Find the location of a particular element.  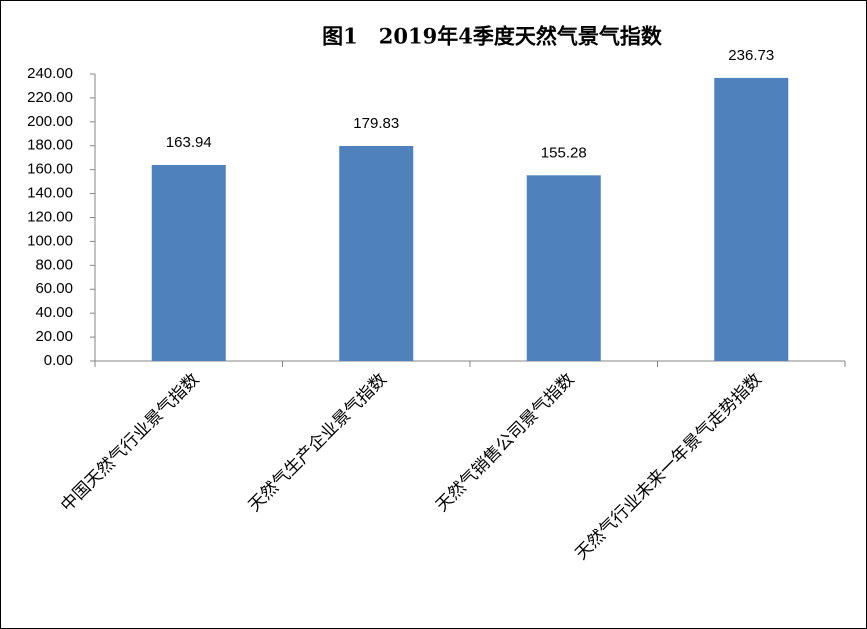

y-tick-label: 240.00 is located at coordinates (50, 73).